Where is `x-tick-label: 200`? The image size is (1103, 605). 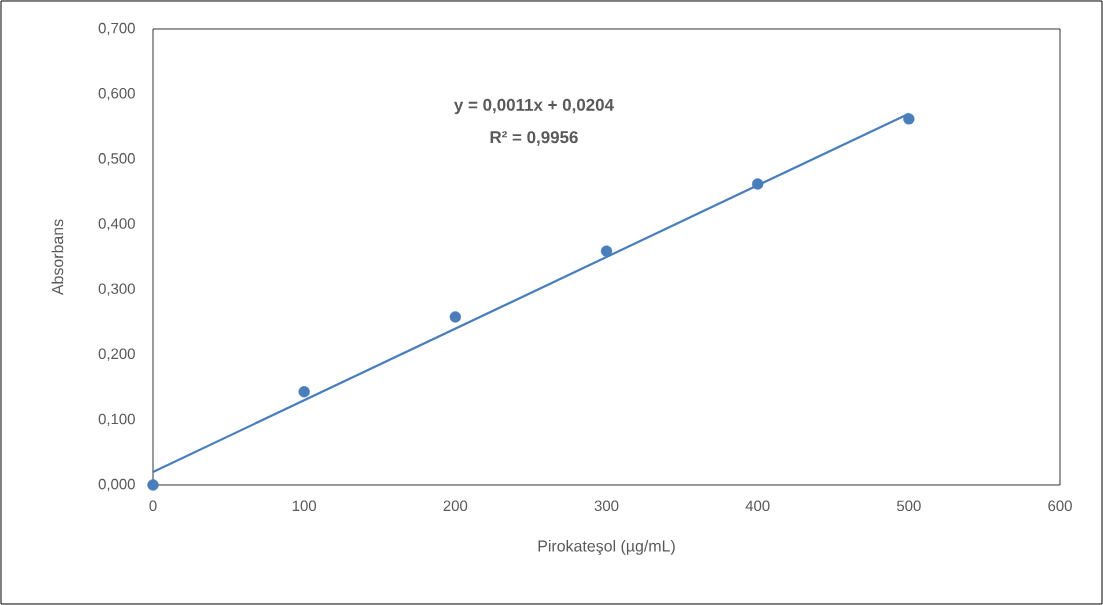
x-tick-label: 200 is located at coordinates (455, 506).